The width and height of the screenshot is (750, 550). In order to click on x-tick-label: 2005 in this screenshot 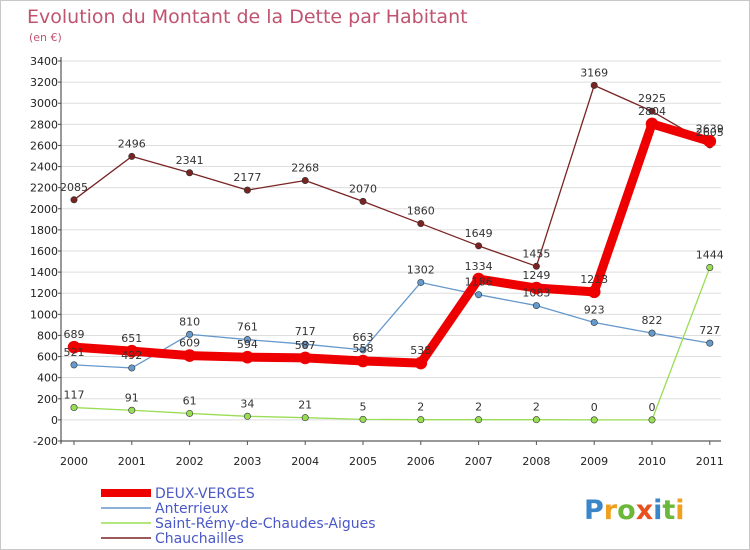, I will do `click(363, 461)`.